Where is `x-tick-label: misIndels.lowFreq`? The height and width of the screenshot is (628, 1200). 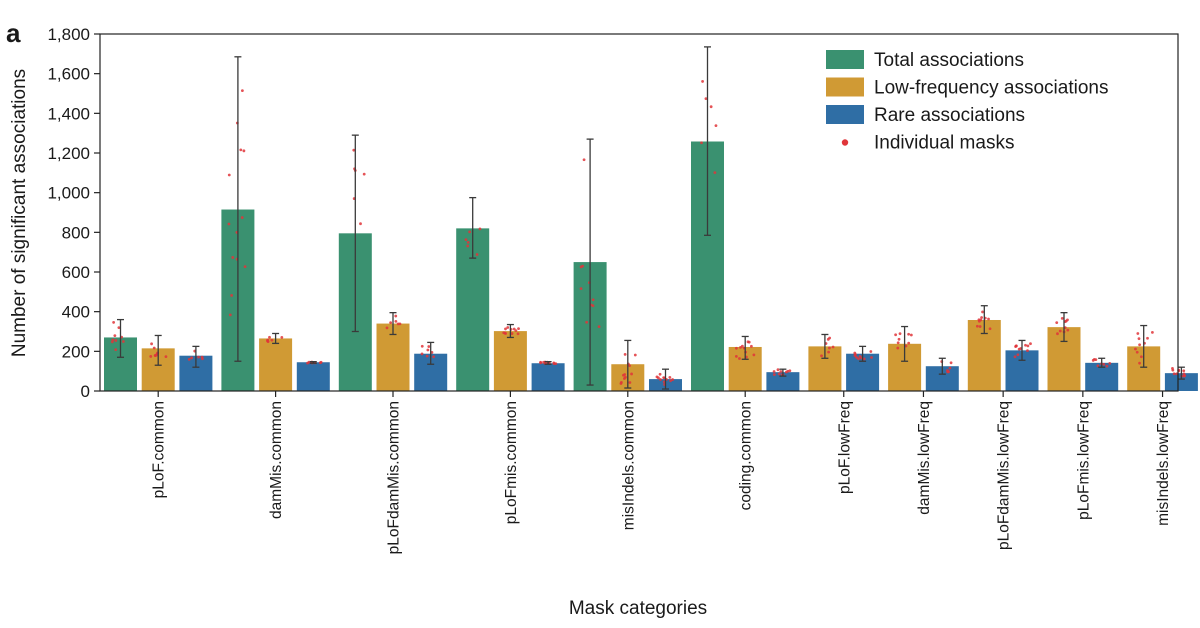 x-tick-label: misIndels.lowFreq is located at coordinates (1163, 463).